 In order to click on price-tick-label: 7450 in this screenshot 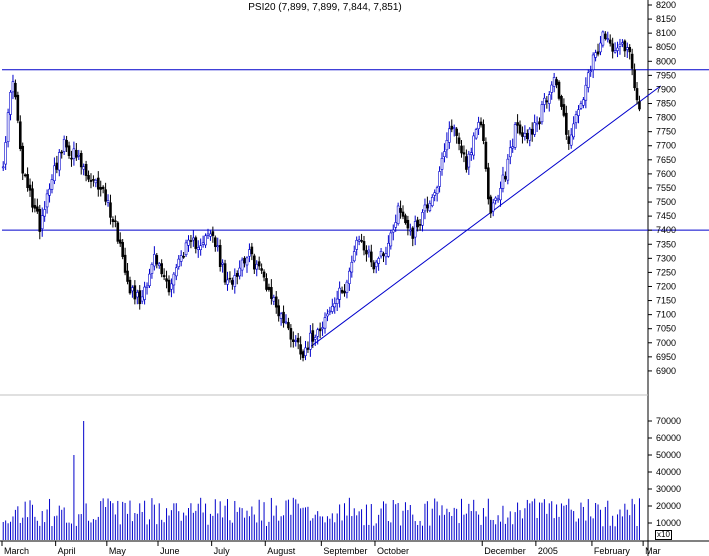, I will do `click(666, 216)`.